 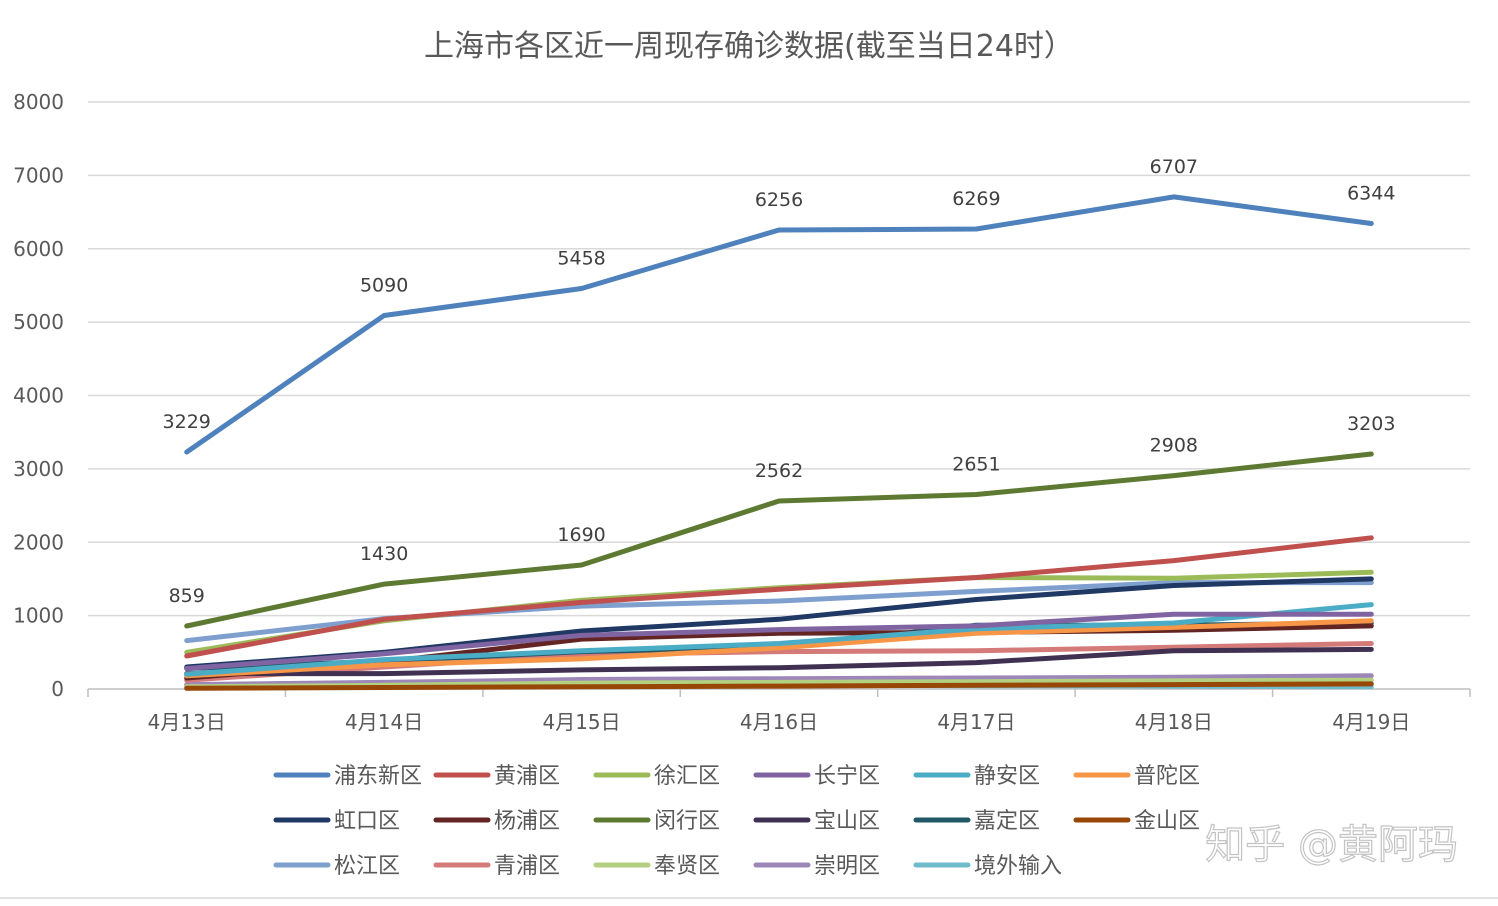 I want to click on data-label: 3229, so click(x=187, y=422).